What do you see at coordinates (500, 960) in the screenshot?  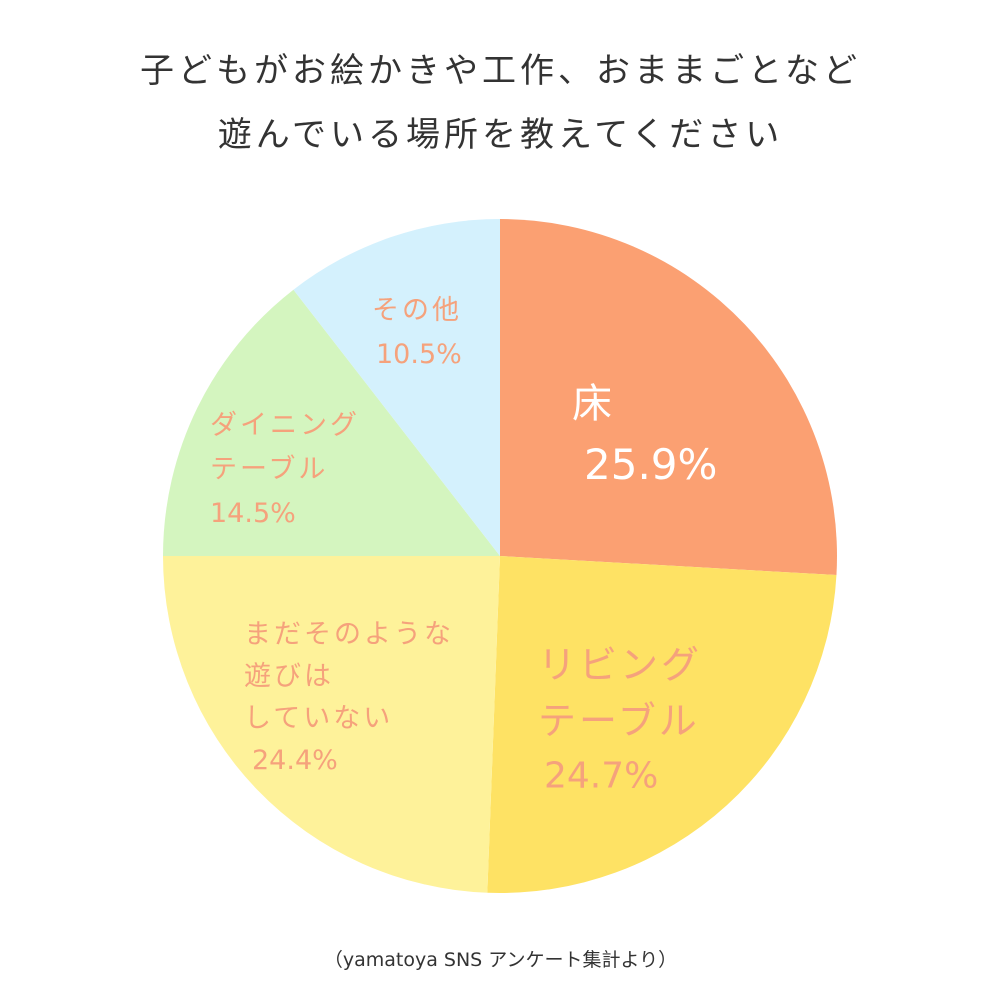 I see `source-note: （yamatoya SNS アンケート集計より）` at bounding box center [500, 960].